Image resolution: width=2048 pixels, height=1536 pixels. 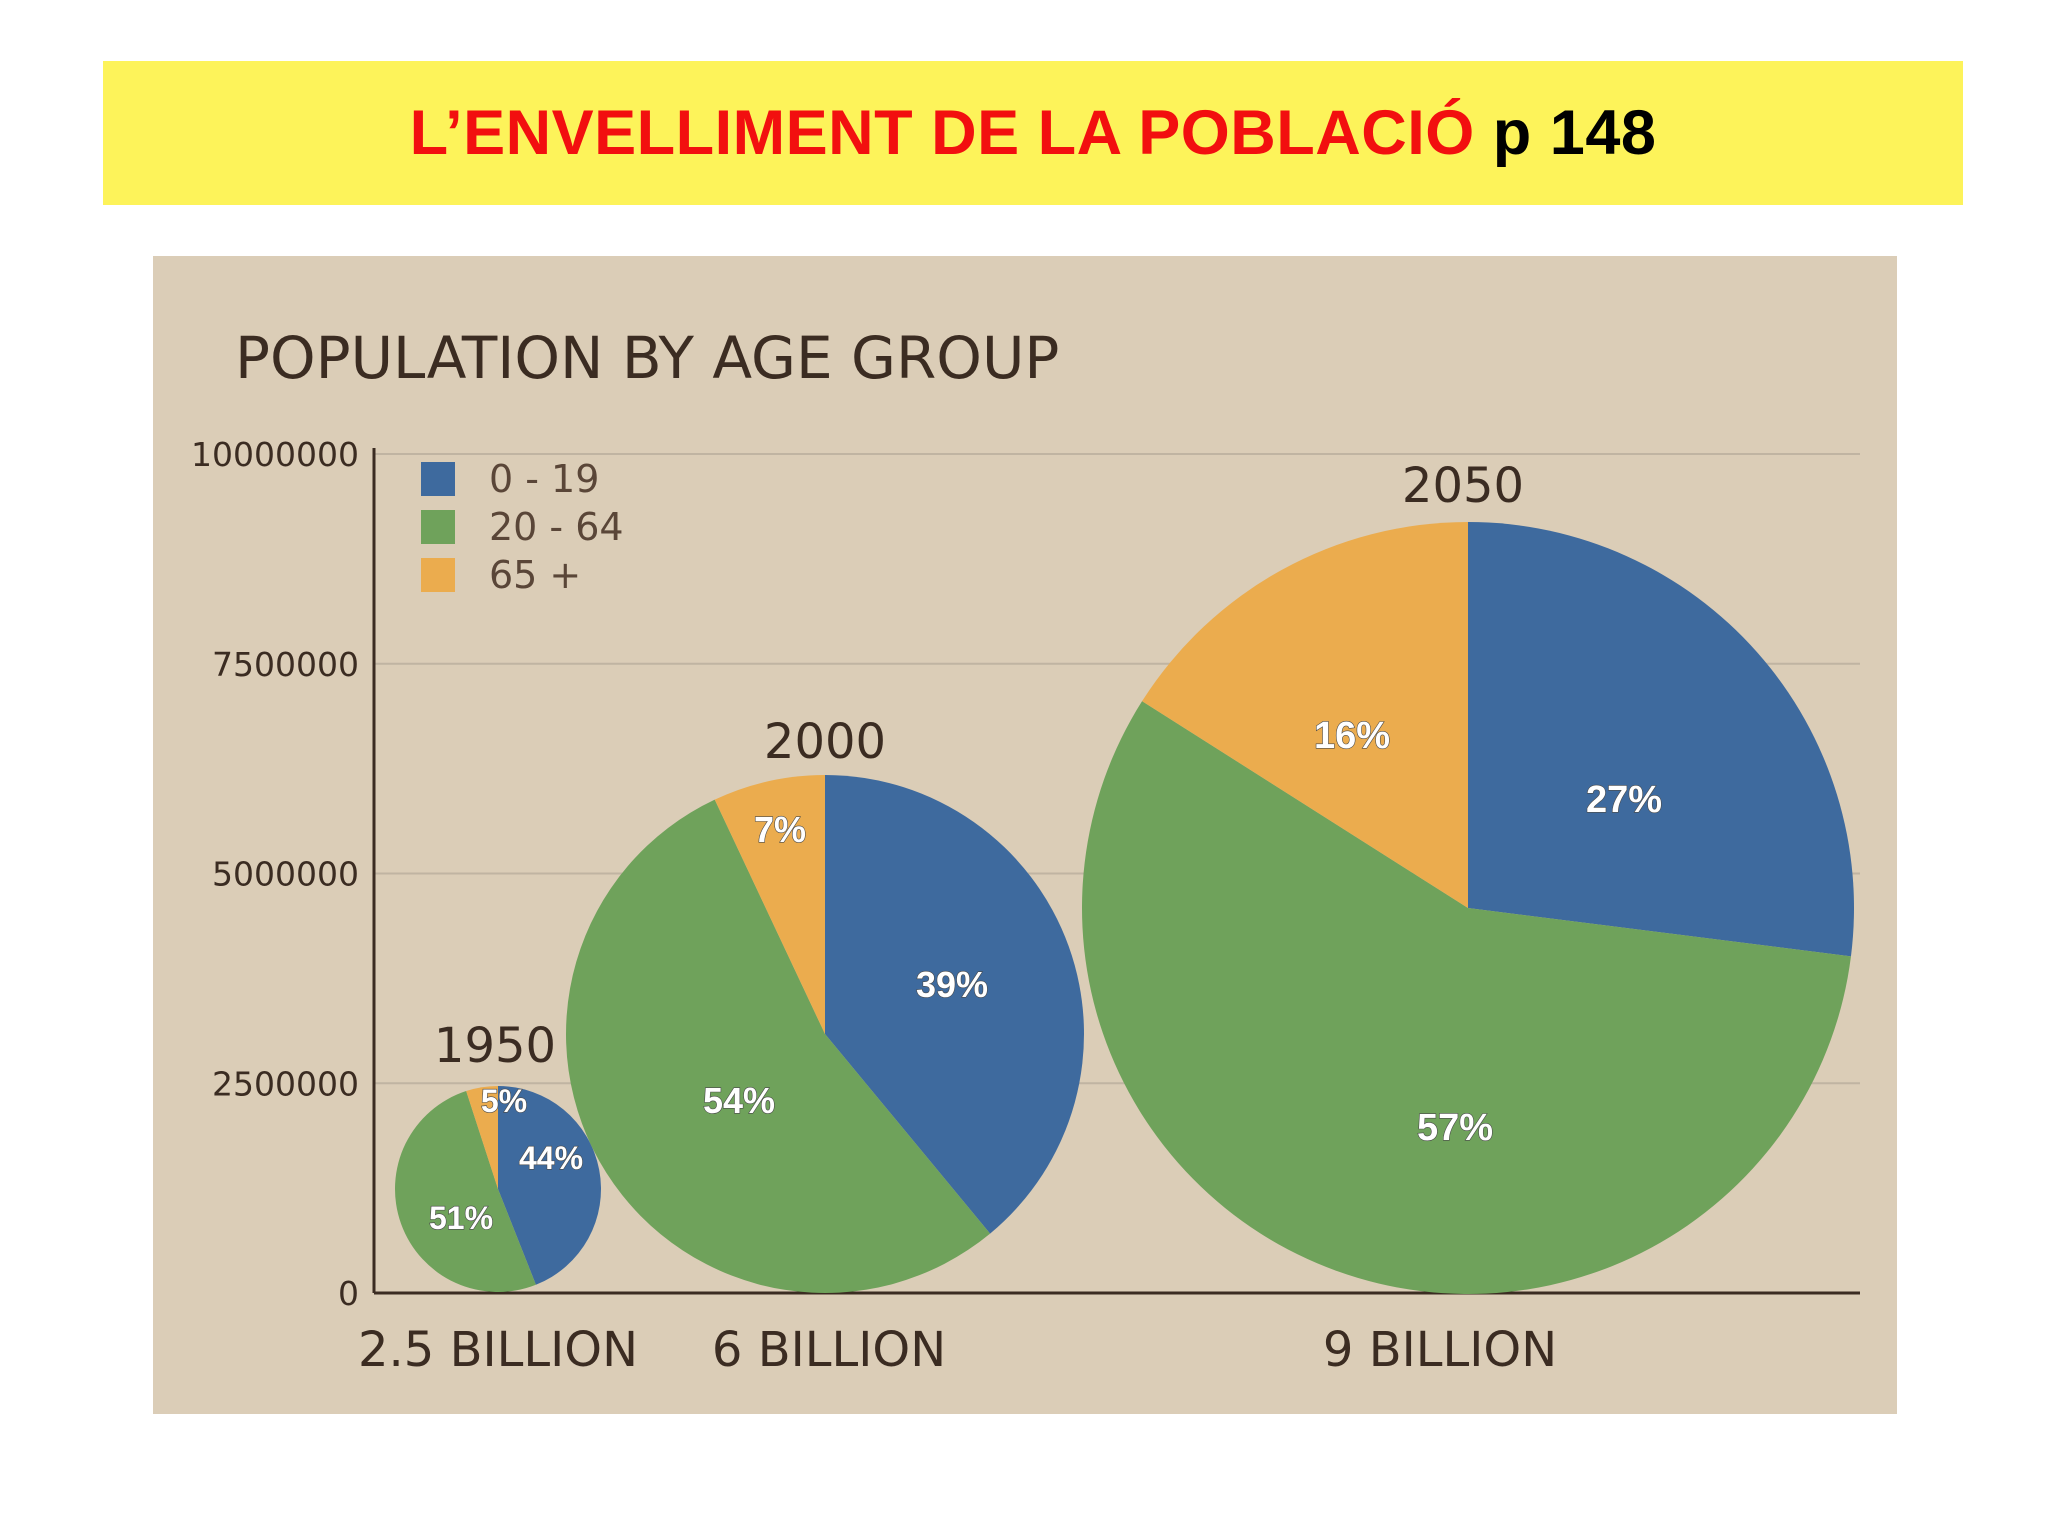 What do you see at coordinates (275, 454) in the screenshot?
I see `y-tick-label: 10000000` at bounding box center [275, 454].